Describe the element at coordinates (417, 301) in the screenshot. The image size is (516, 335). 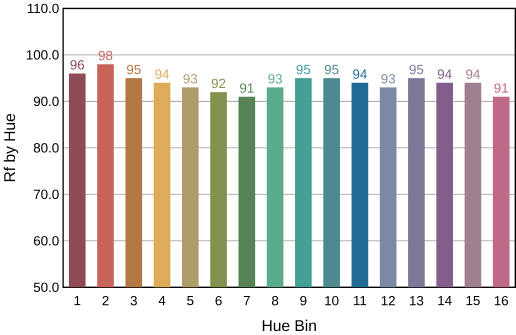
I see `x-tick-label: 13` at that location.